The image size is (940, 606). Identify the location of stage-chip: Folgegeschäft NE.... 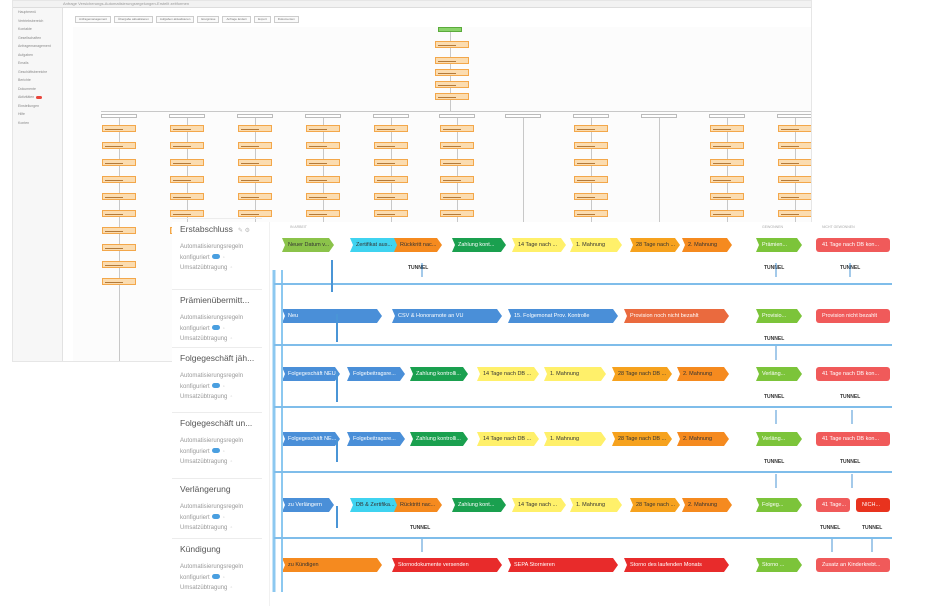
(311, 439).